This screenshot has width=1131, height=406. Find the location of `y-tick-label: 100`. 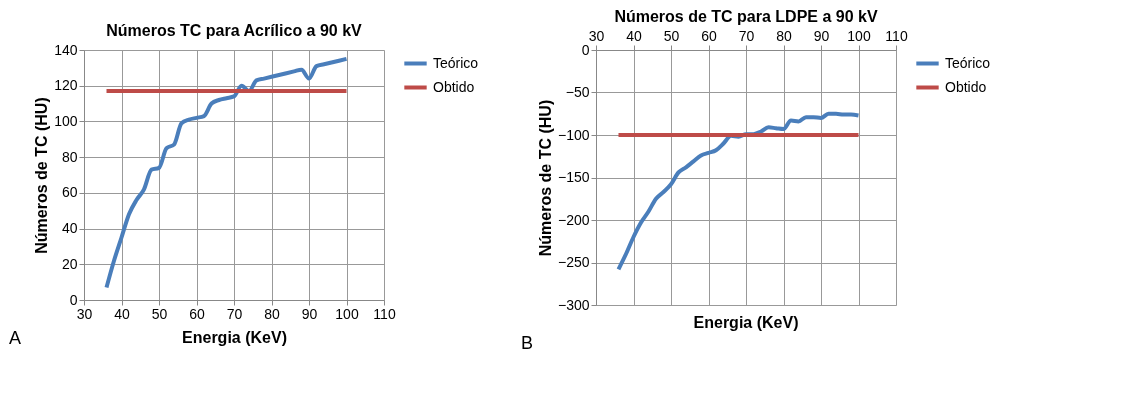

y-tick-label: 100 is located at coordinates (66, 120).